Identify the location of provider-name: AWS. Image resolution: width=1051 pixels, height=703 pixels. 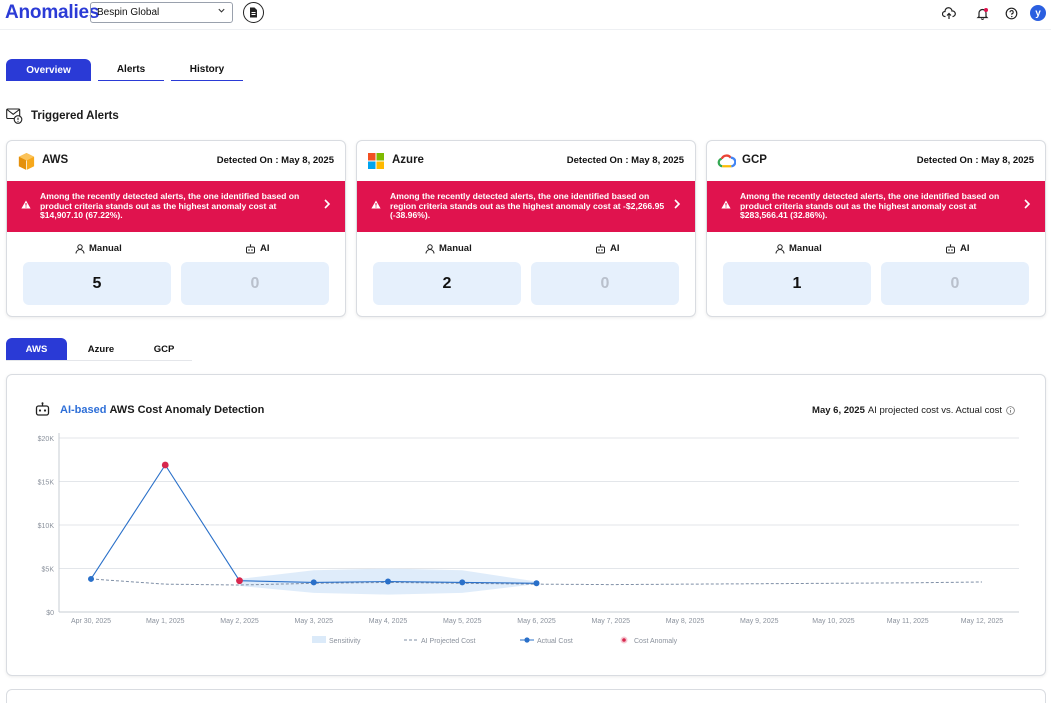
(55, 160).